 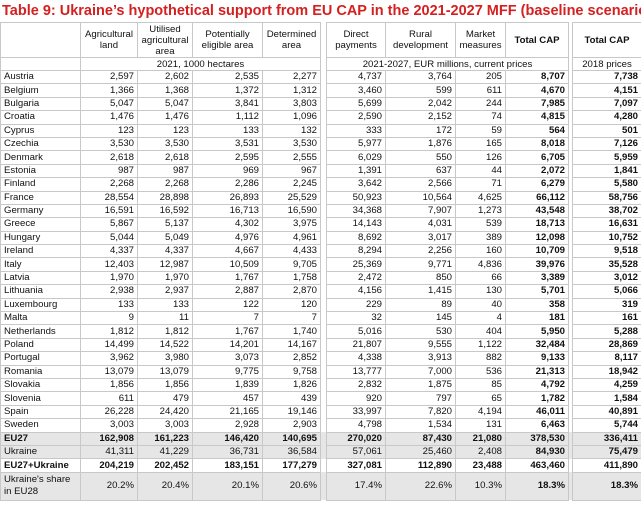 I want to click on value-cell: 205, so click(x=480, y=77).